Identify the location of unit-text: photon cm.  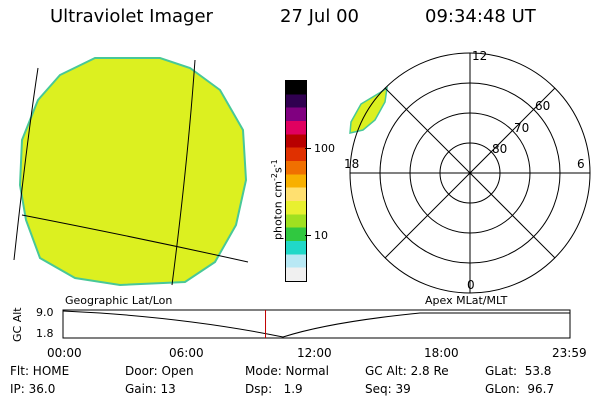
(278, 210).